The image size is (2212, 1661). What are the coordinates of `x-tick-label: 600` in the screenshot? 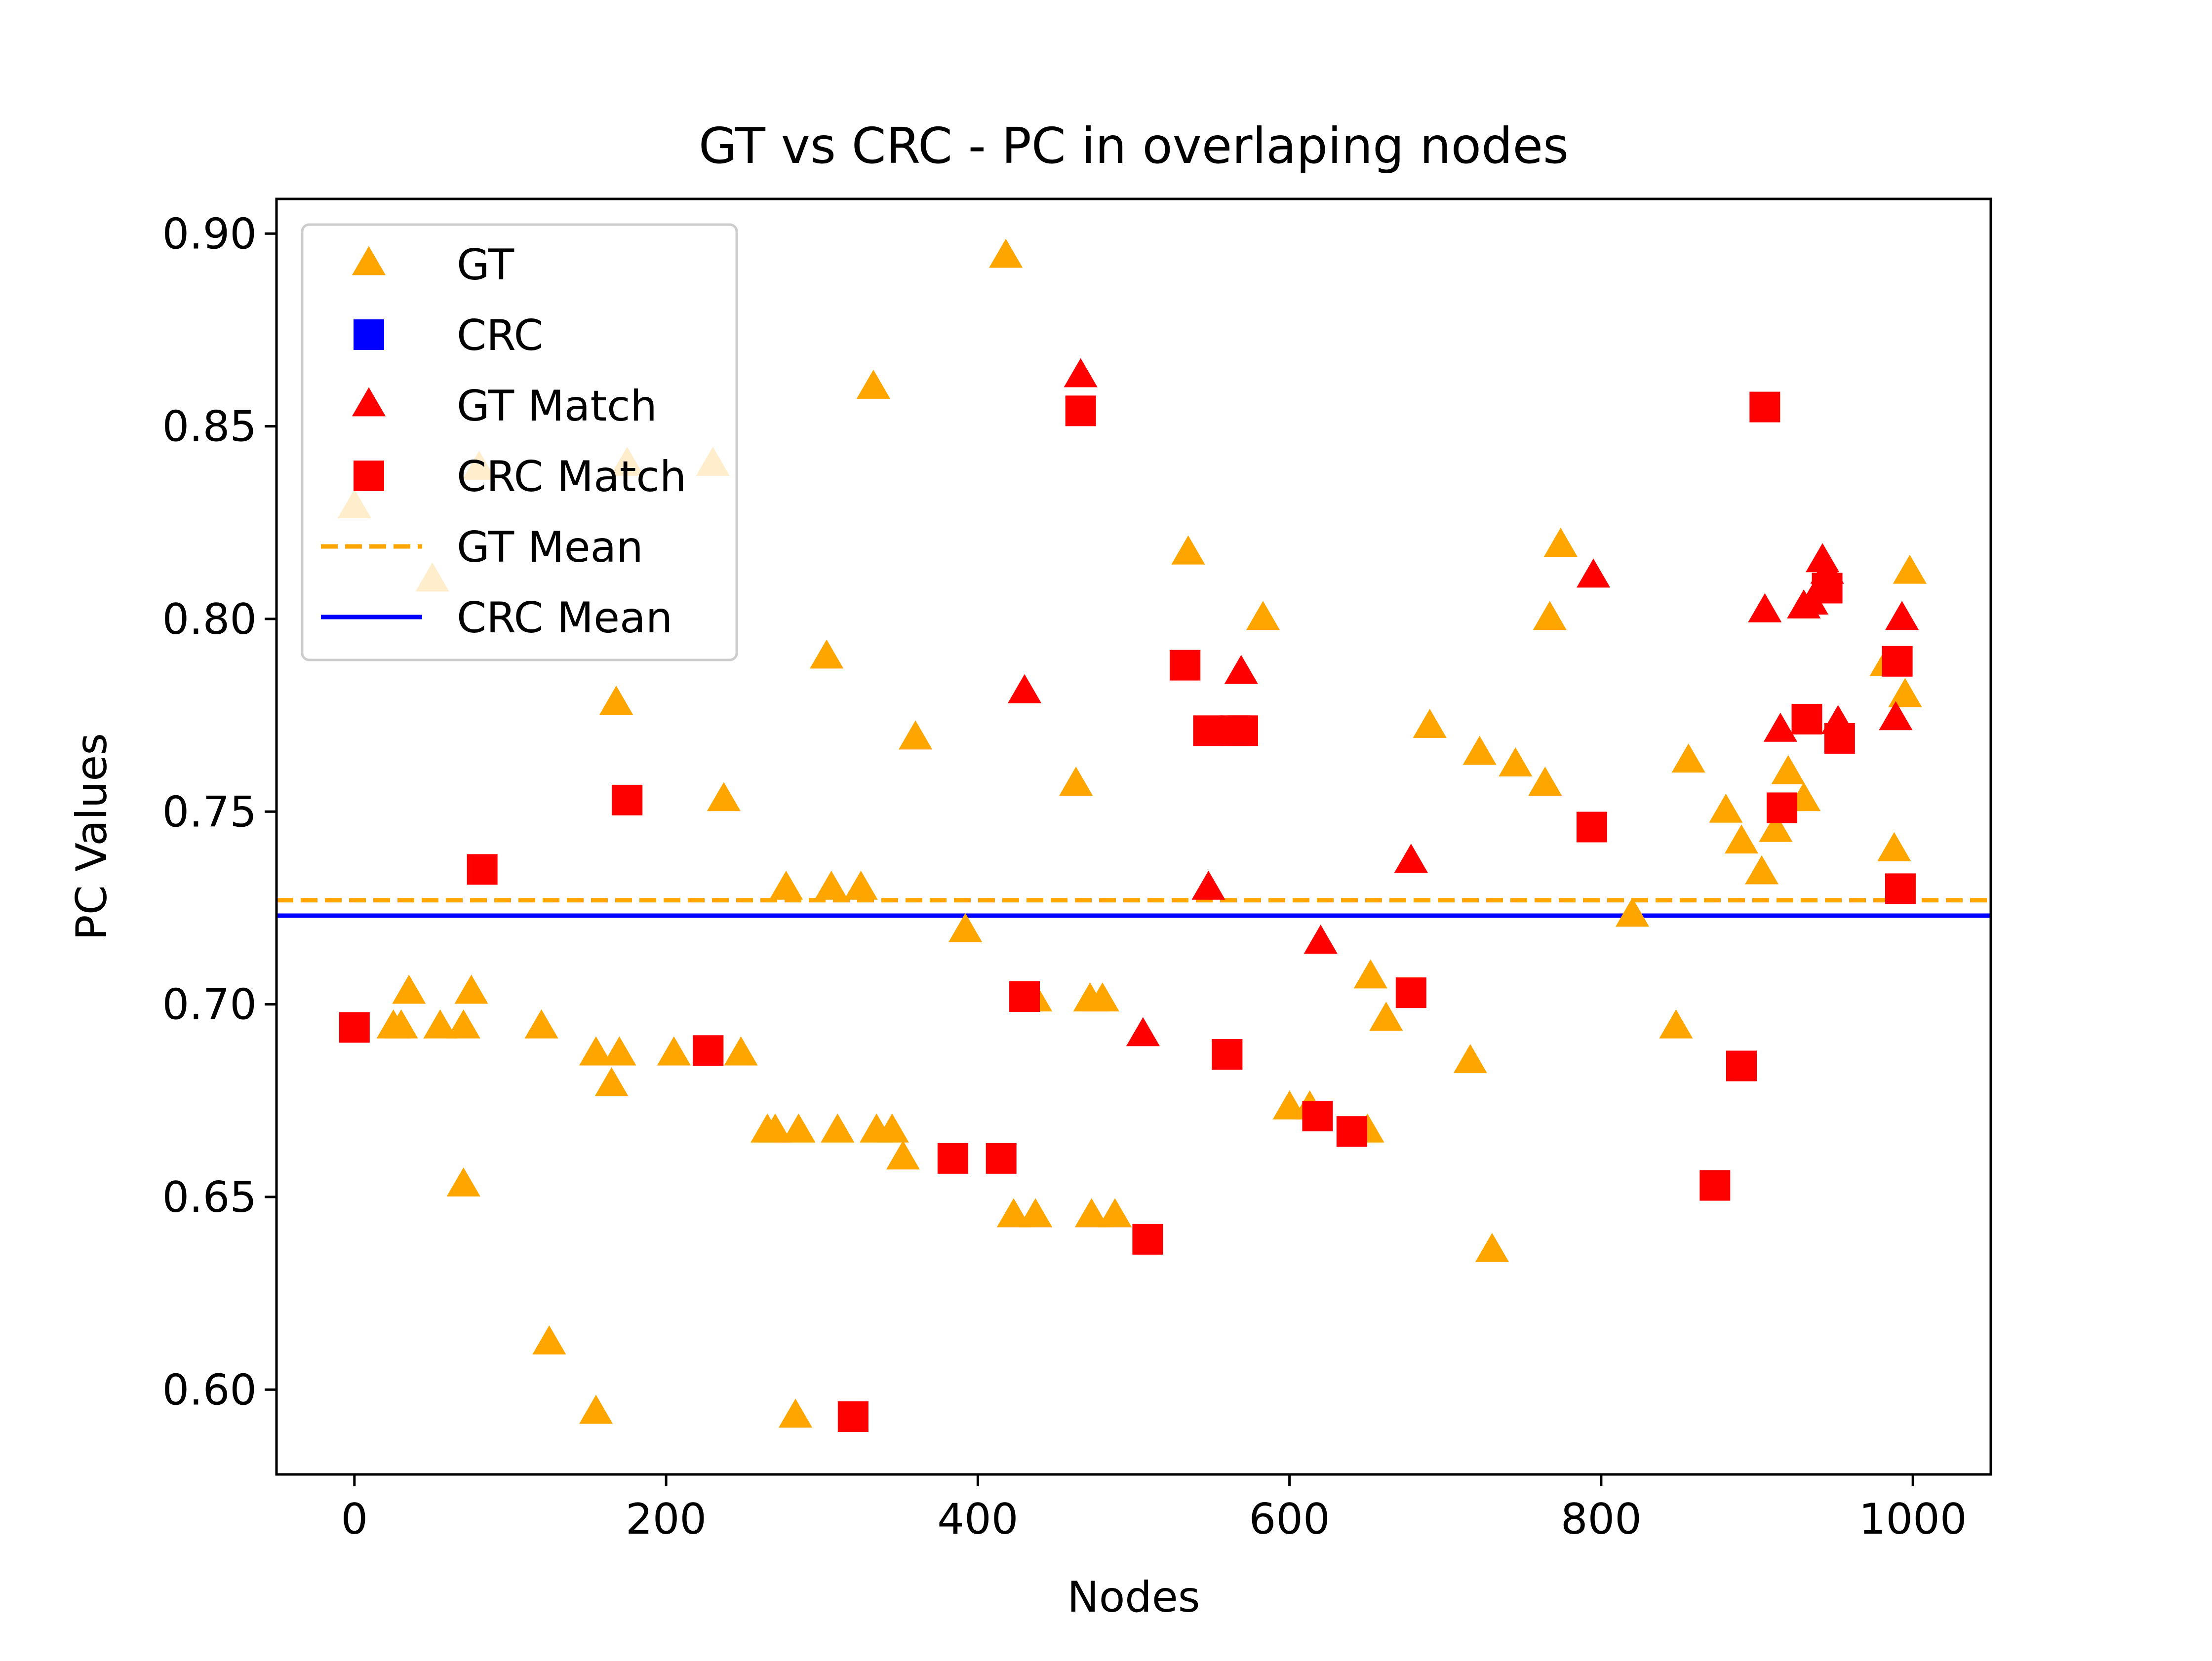 It's located at (1290, 1519).